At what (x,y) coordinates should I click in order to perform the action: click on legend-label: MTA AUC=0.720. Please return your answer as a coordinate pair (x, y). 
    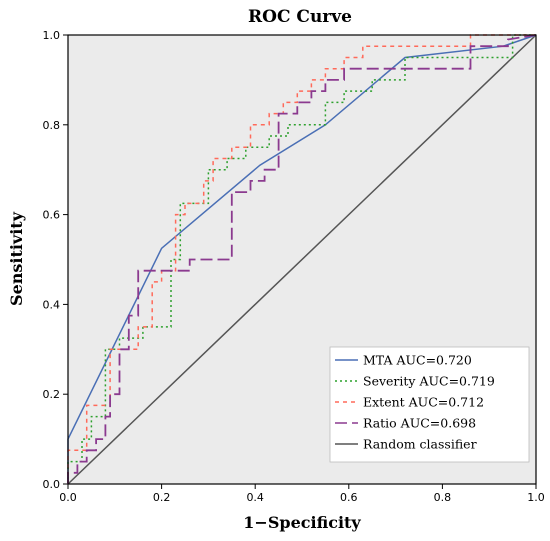
    Looking at the image, I should click on (417, 360).